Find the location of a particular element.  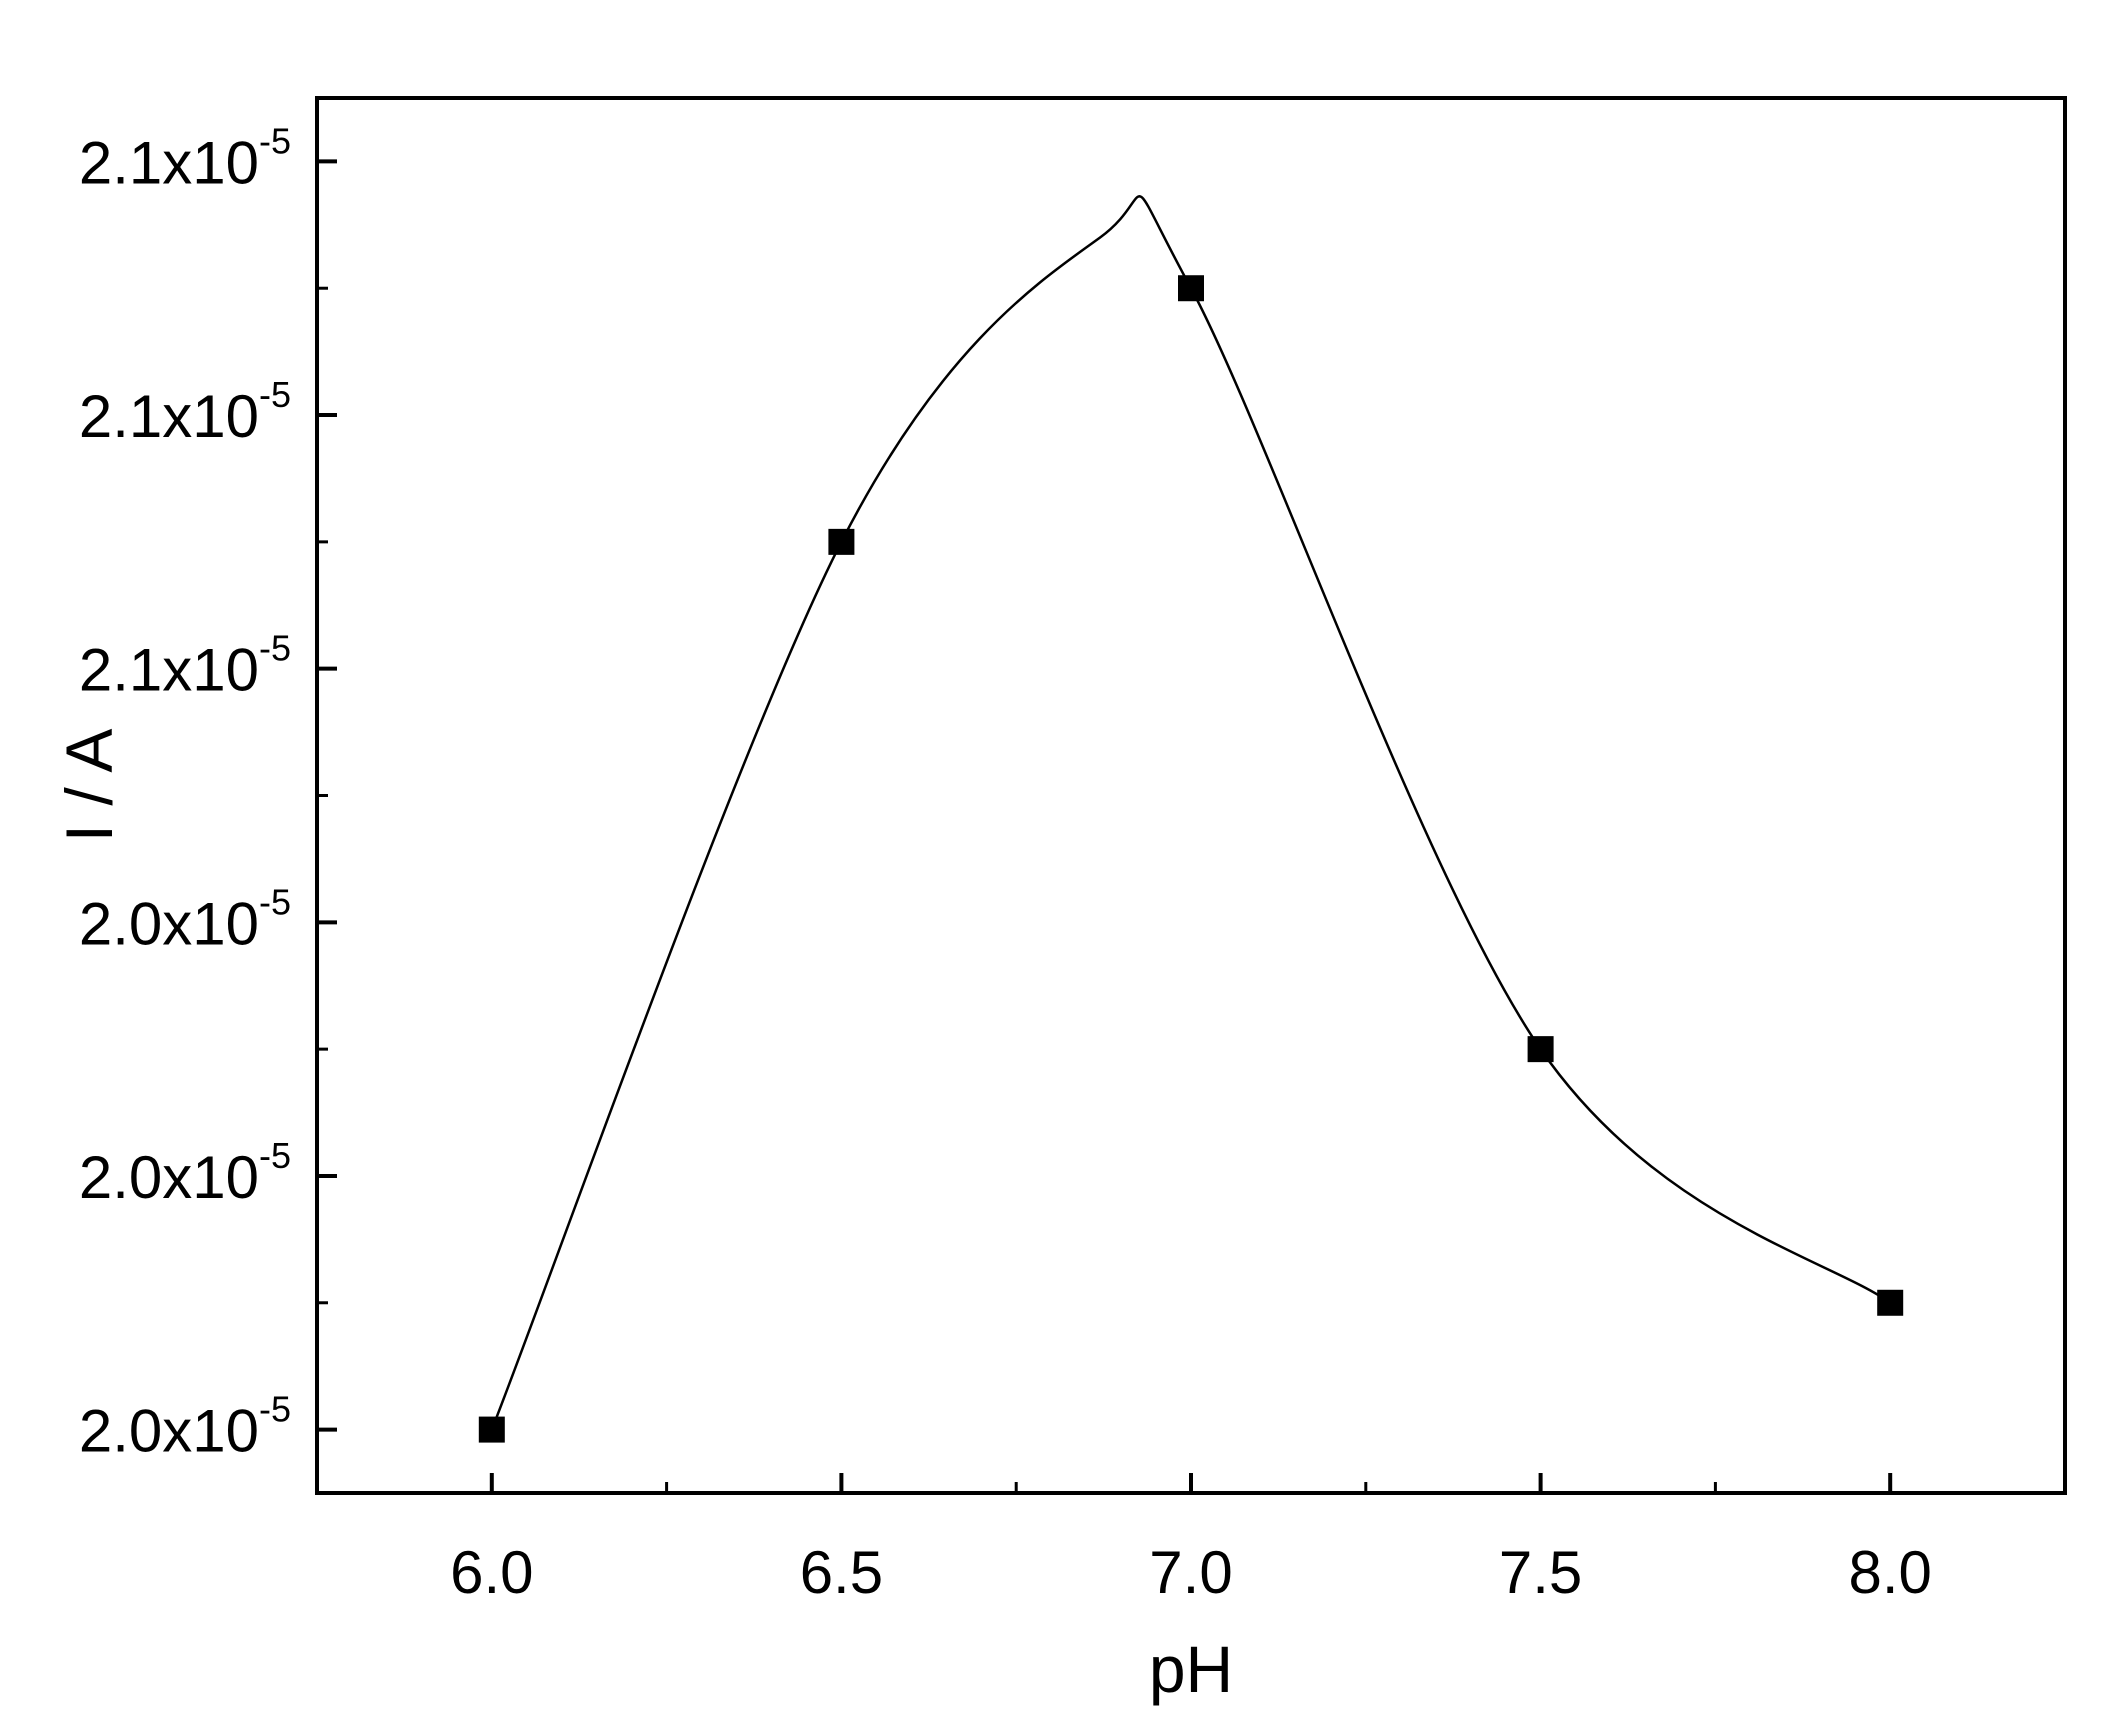

x-tick-labels: 6.0 6.5 7.0 7.5 8.0 is located at coordinates (1191, 1572).